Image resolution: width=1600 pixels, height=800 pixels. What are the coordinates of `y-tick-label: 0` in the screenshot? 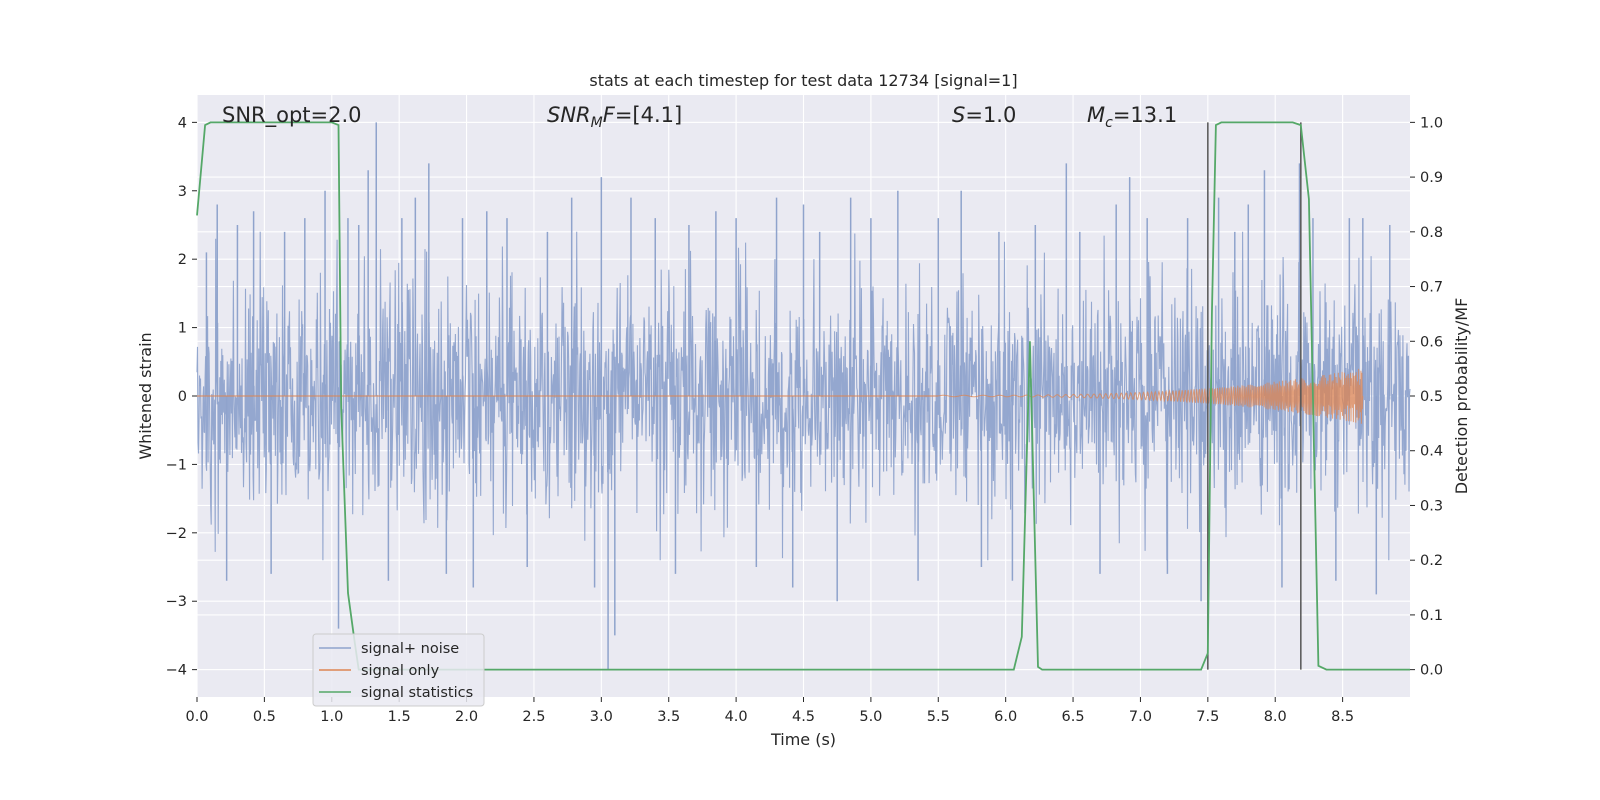 It's located at (182, 397).